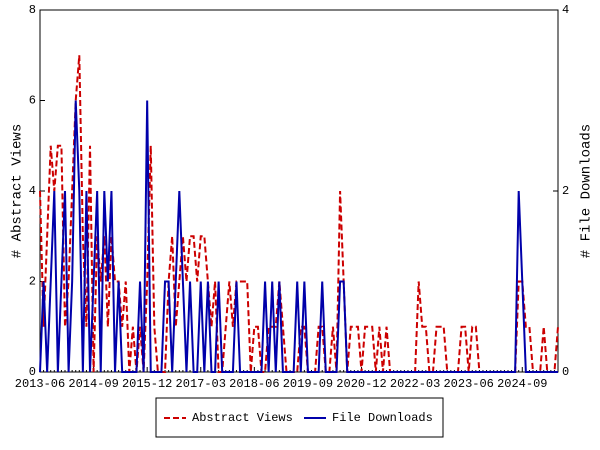  I want to click on x-tick-label: 2020-12, so click(361, 384).